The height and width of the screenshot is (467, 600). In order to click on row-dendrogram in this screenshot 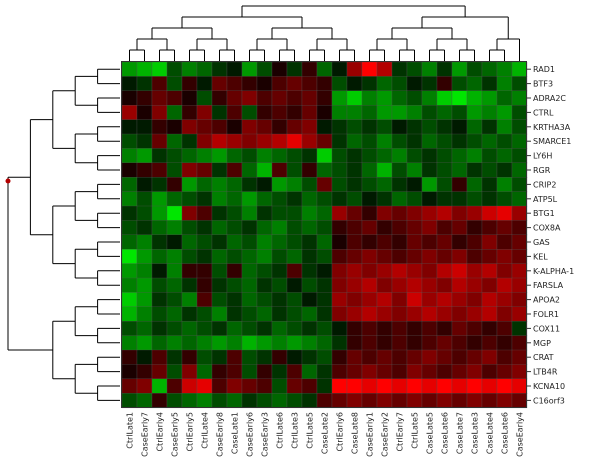, I will do `click(63, 234)`.